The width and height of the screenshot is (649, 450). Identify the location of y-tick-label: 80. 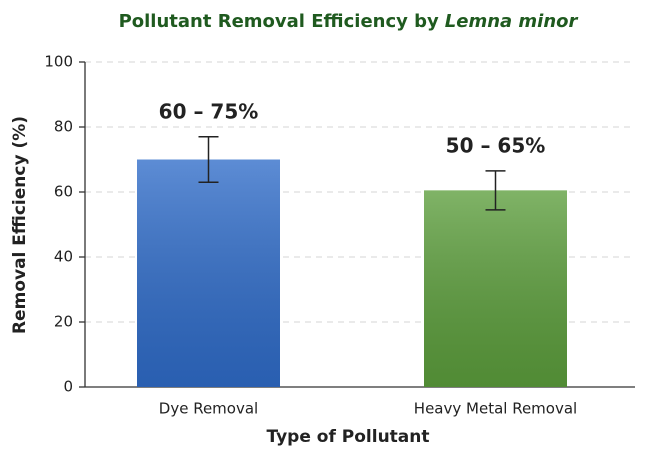
(63, 127).